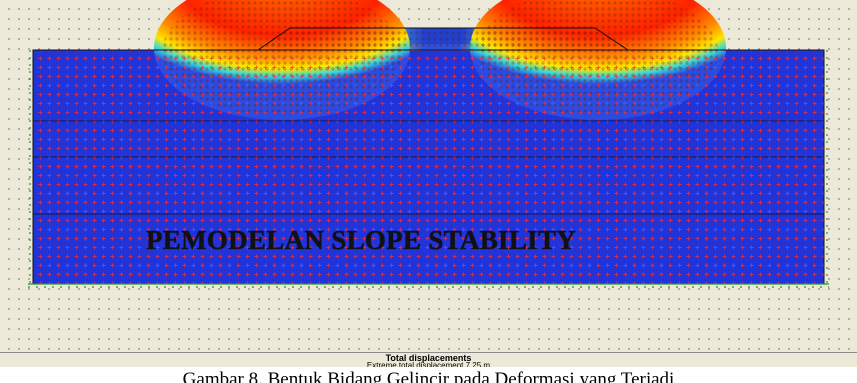 Image resolution: width=857 pixels, height=383 pixels. I want to click on model-caption: PEMODELAN SLOPE STABILITY, so click(361, 240).